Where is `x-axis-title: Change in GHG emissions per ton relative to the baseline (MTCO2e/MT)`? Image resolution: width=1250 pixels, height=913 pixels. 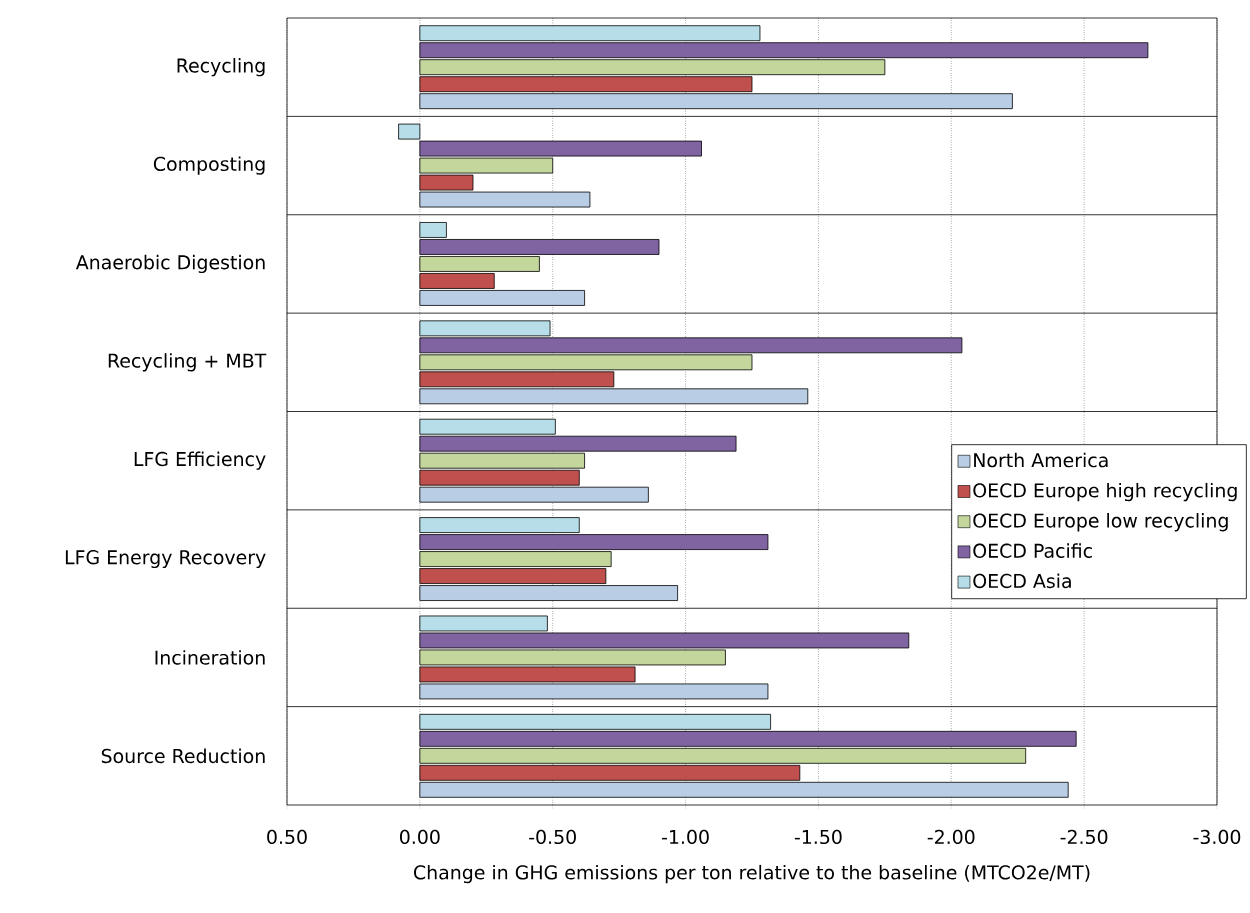
x-axis-title: Change in GHG emissions per ton relative to the baseline (MTCO2e/MT) is located at coordinates (752, 874).